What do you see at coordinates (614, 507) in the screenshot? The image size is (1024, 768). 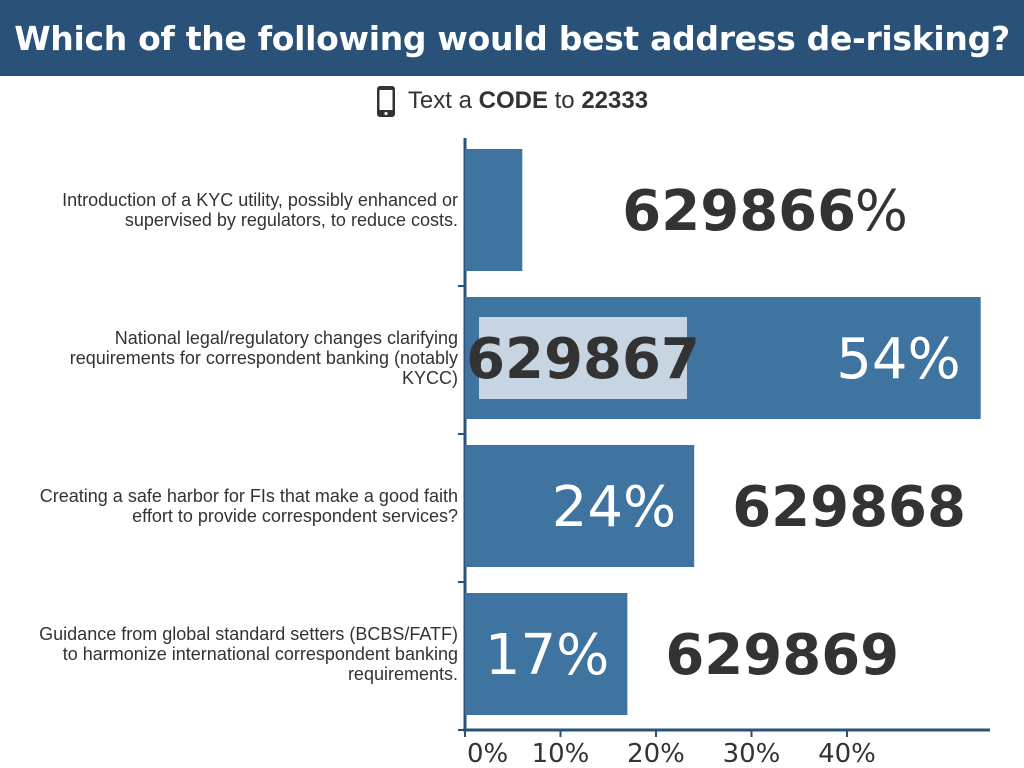 I see `value-label: 24%` at bounding box center [614, 507].